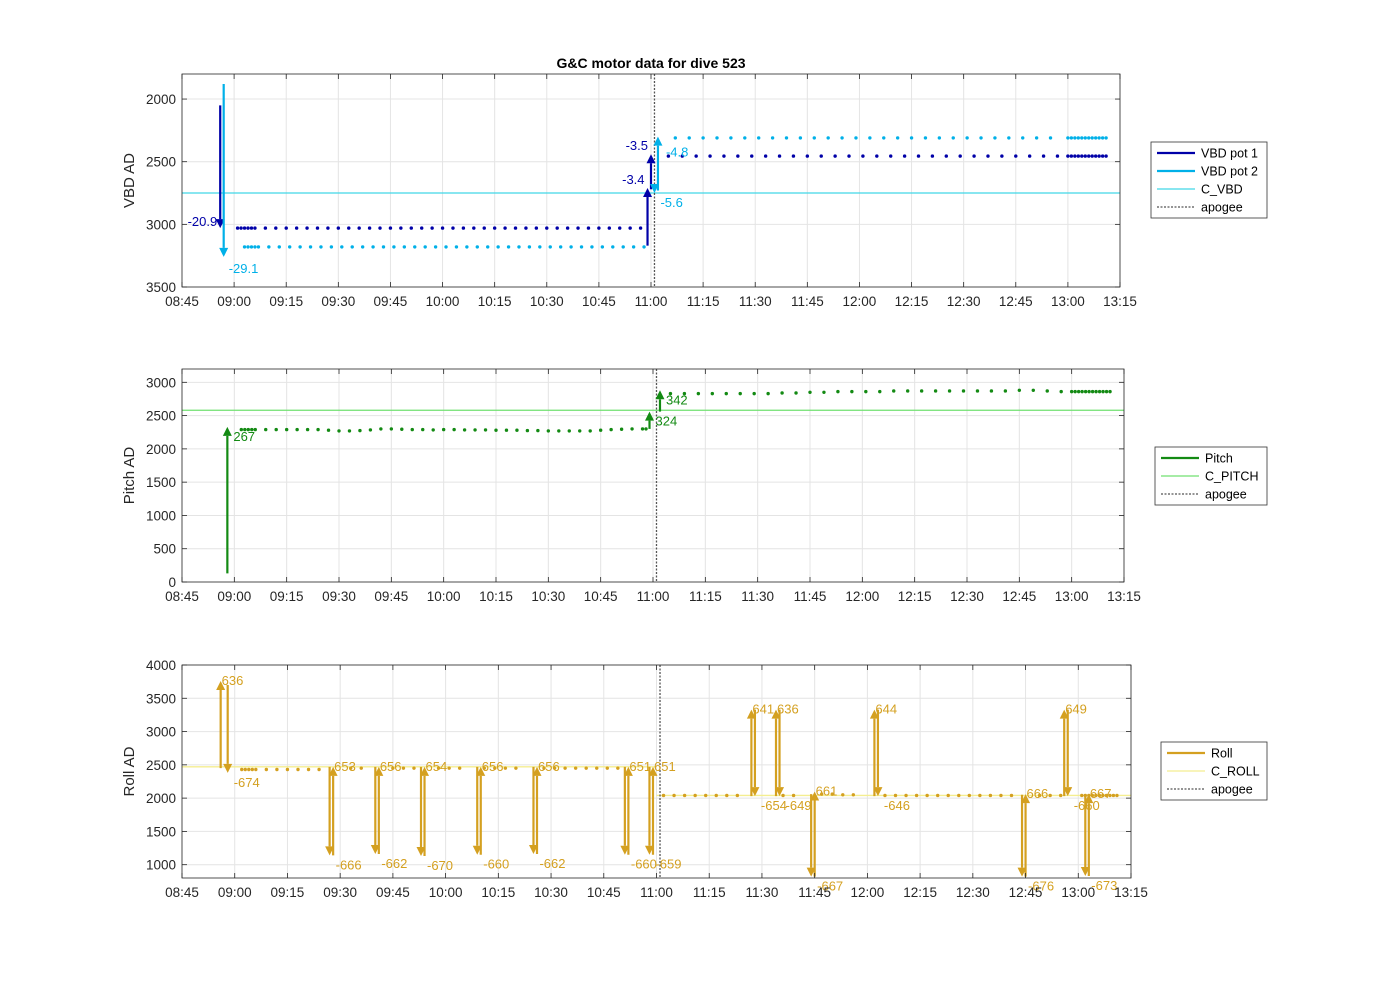 Image resolution: width=1400 pixels, height=986 pixels. What do you see at coordinates (1235, 772) in the screenshot?
I see `legend-entry: C_ROLL` at bounding box center [1235, 772].